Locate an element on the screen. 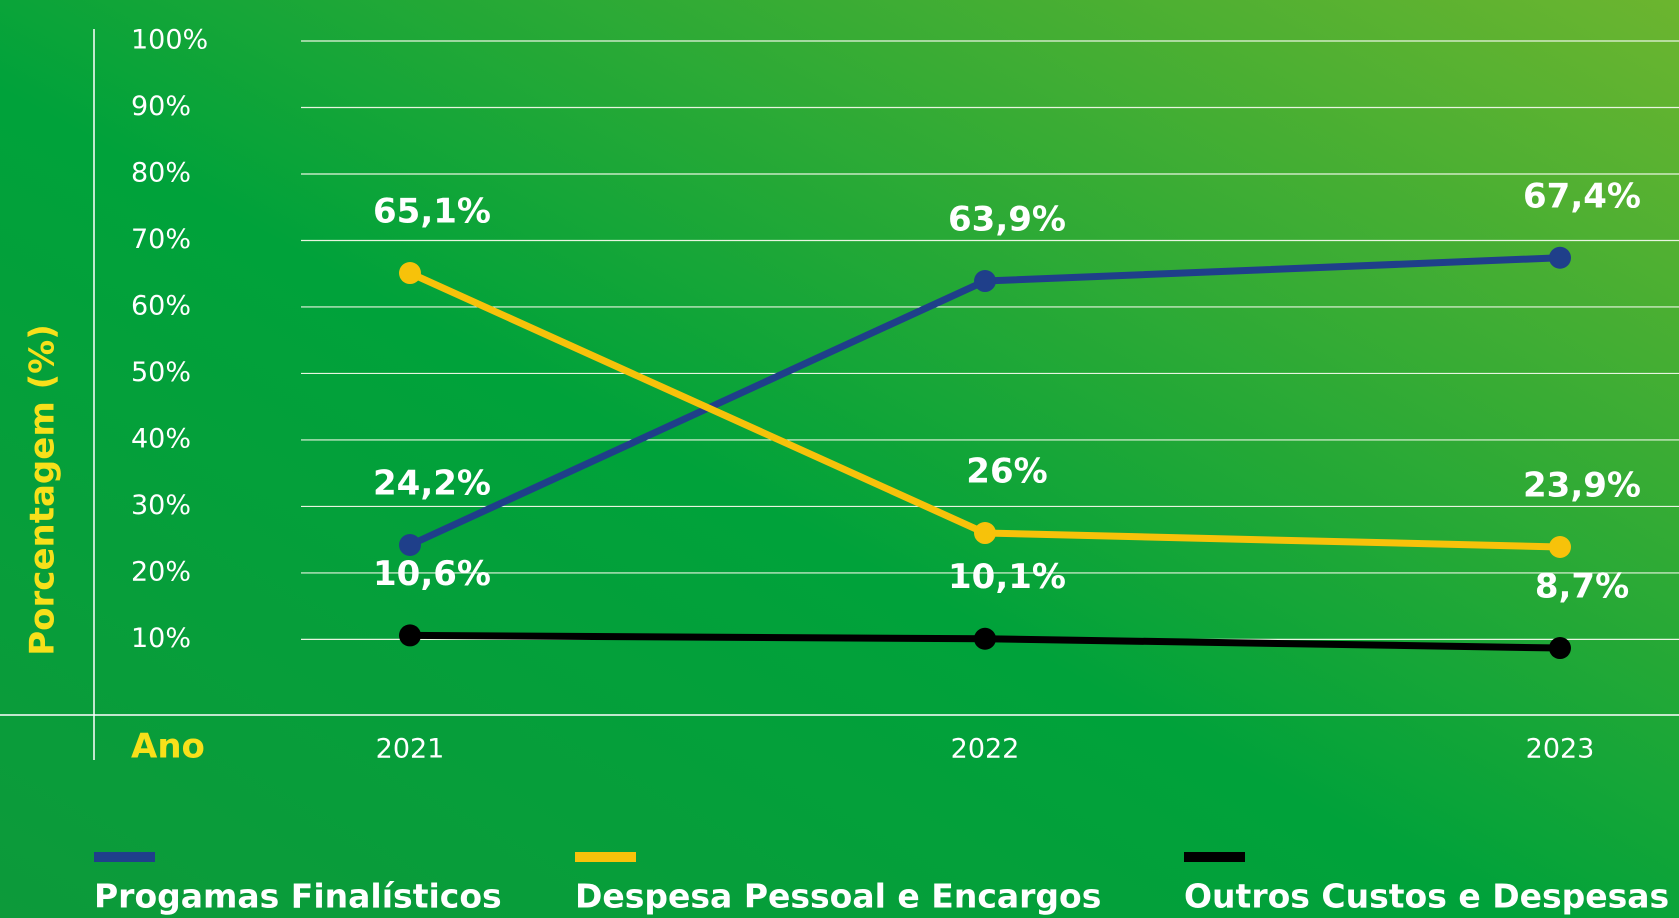 This screenshot has width=1679, height=918. data-label: 65,1% is located at coordinates (432, 212).